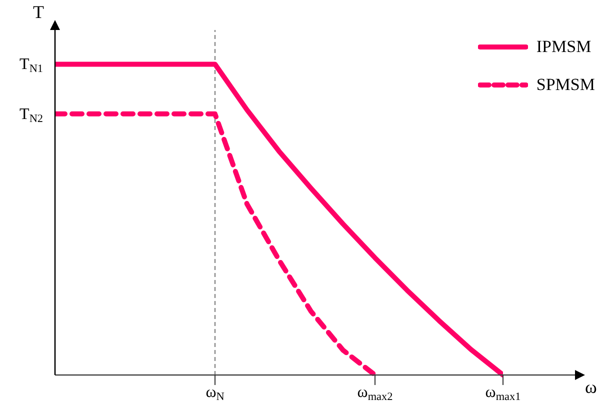 The height and width of the screenshot is (411, 605). I want to click on x-tick-label: ω$_{N}$, so click(215, 393).